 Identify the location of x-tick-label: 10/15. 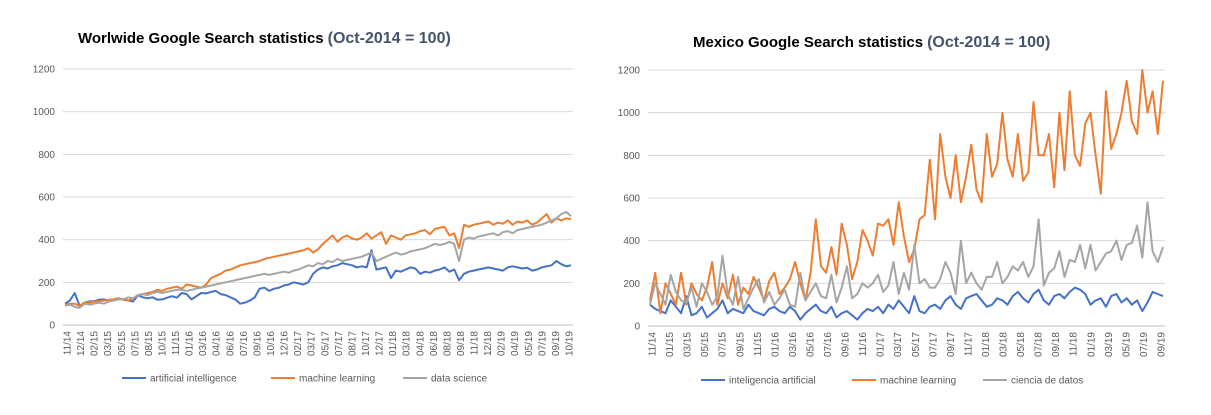
(162, 343).